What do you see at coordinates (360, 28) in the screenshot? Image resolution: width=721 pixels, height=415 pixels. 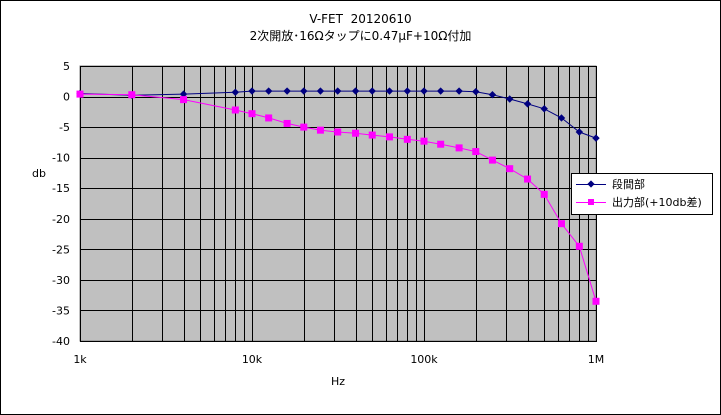 I see `chart-title: V-FET 20120610 2次開放･16Ωタップに0.47μF+10Ω付加` at bounding box center [360, 28].